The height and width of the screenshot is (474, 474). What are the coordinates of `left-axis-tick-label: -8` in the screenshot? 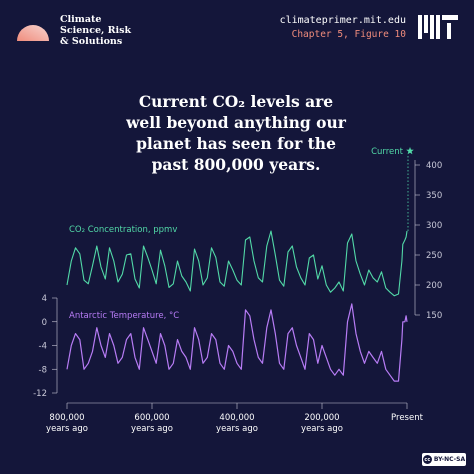 It's located at (43, 370).